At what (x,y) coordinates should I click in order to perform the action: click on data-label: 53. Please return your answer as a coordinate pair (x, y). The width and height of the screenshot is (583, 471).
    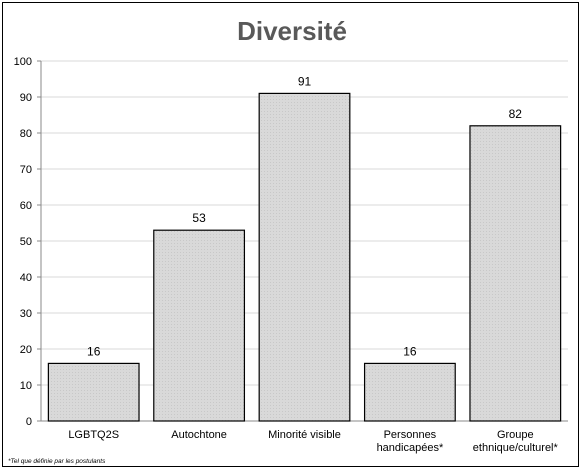
    Looking at the image, I should click on (199, 218).